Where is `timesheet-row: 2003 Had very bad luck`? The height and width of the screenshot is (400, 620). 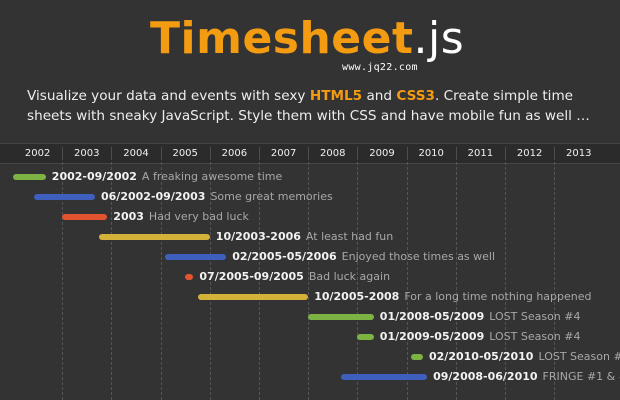 timesheet-row: 2003 Had very bad luck is located at coordinates (310, 217).